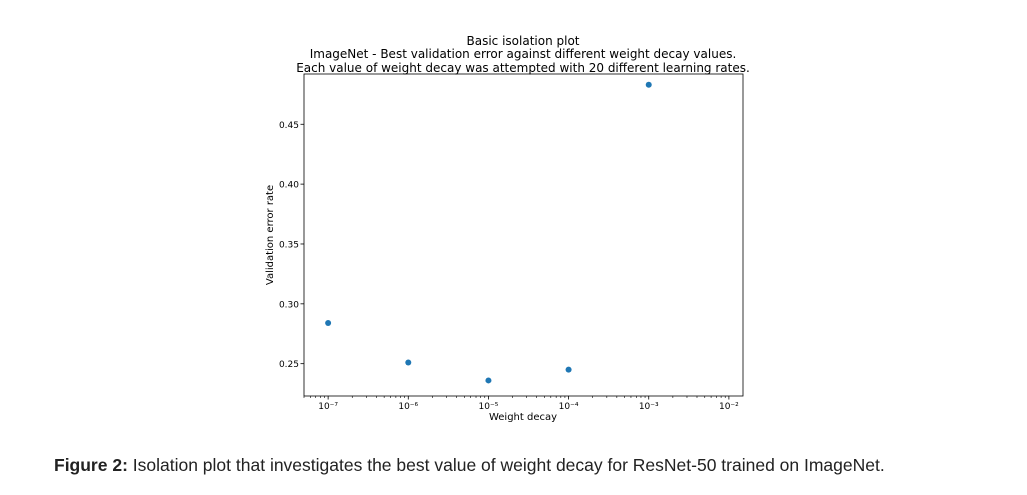 The height and width of the screenshot is (495, 1027). I want to click on caption-label: Figure 2:, so click(91, 465).